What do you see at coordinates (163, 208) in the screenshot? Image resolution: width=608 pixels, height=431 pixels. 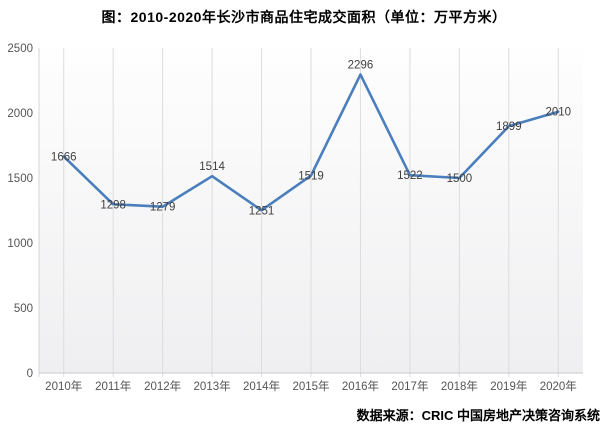 I see `data-point-label: 1279` at bounding box center [163, 208].